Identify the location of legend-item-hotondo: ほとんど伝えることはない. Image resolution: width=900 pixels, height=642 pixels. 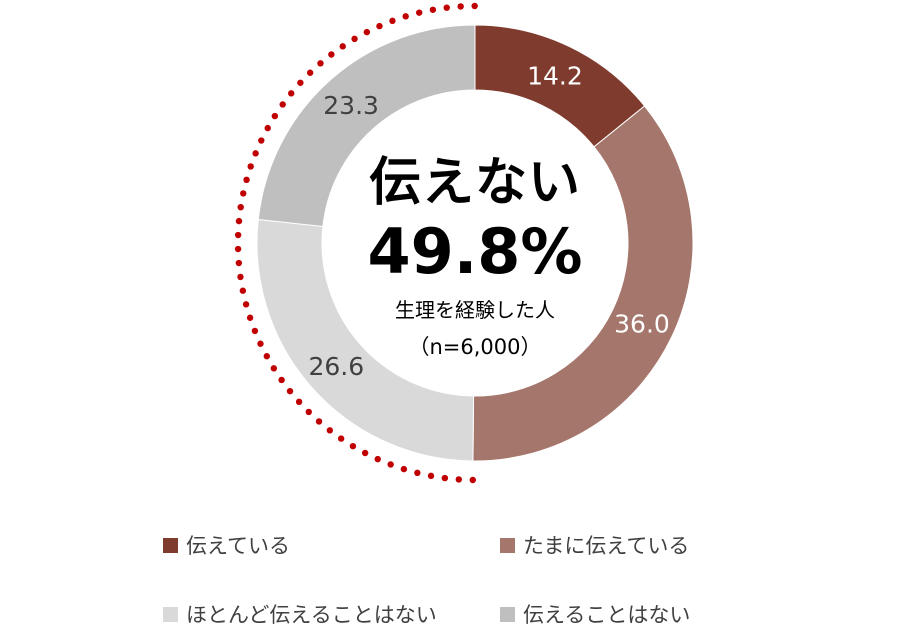
(300, 614).